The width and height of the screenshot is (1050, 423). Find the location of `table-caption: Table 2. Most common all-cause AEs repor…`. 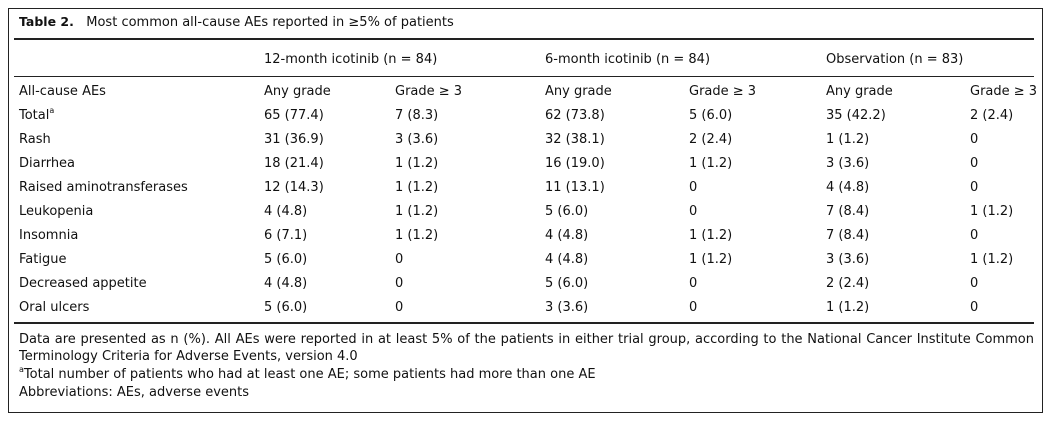

table-caption: Table 2. Most common all-cause AEs repor… is located at coordinates (236, 22).